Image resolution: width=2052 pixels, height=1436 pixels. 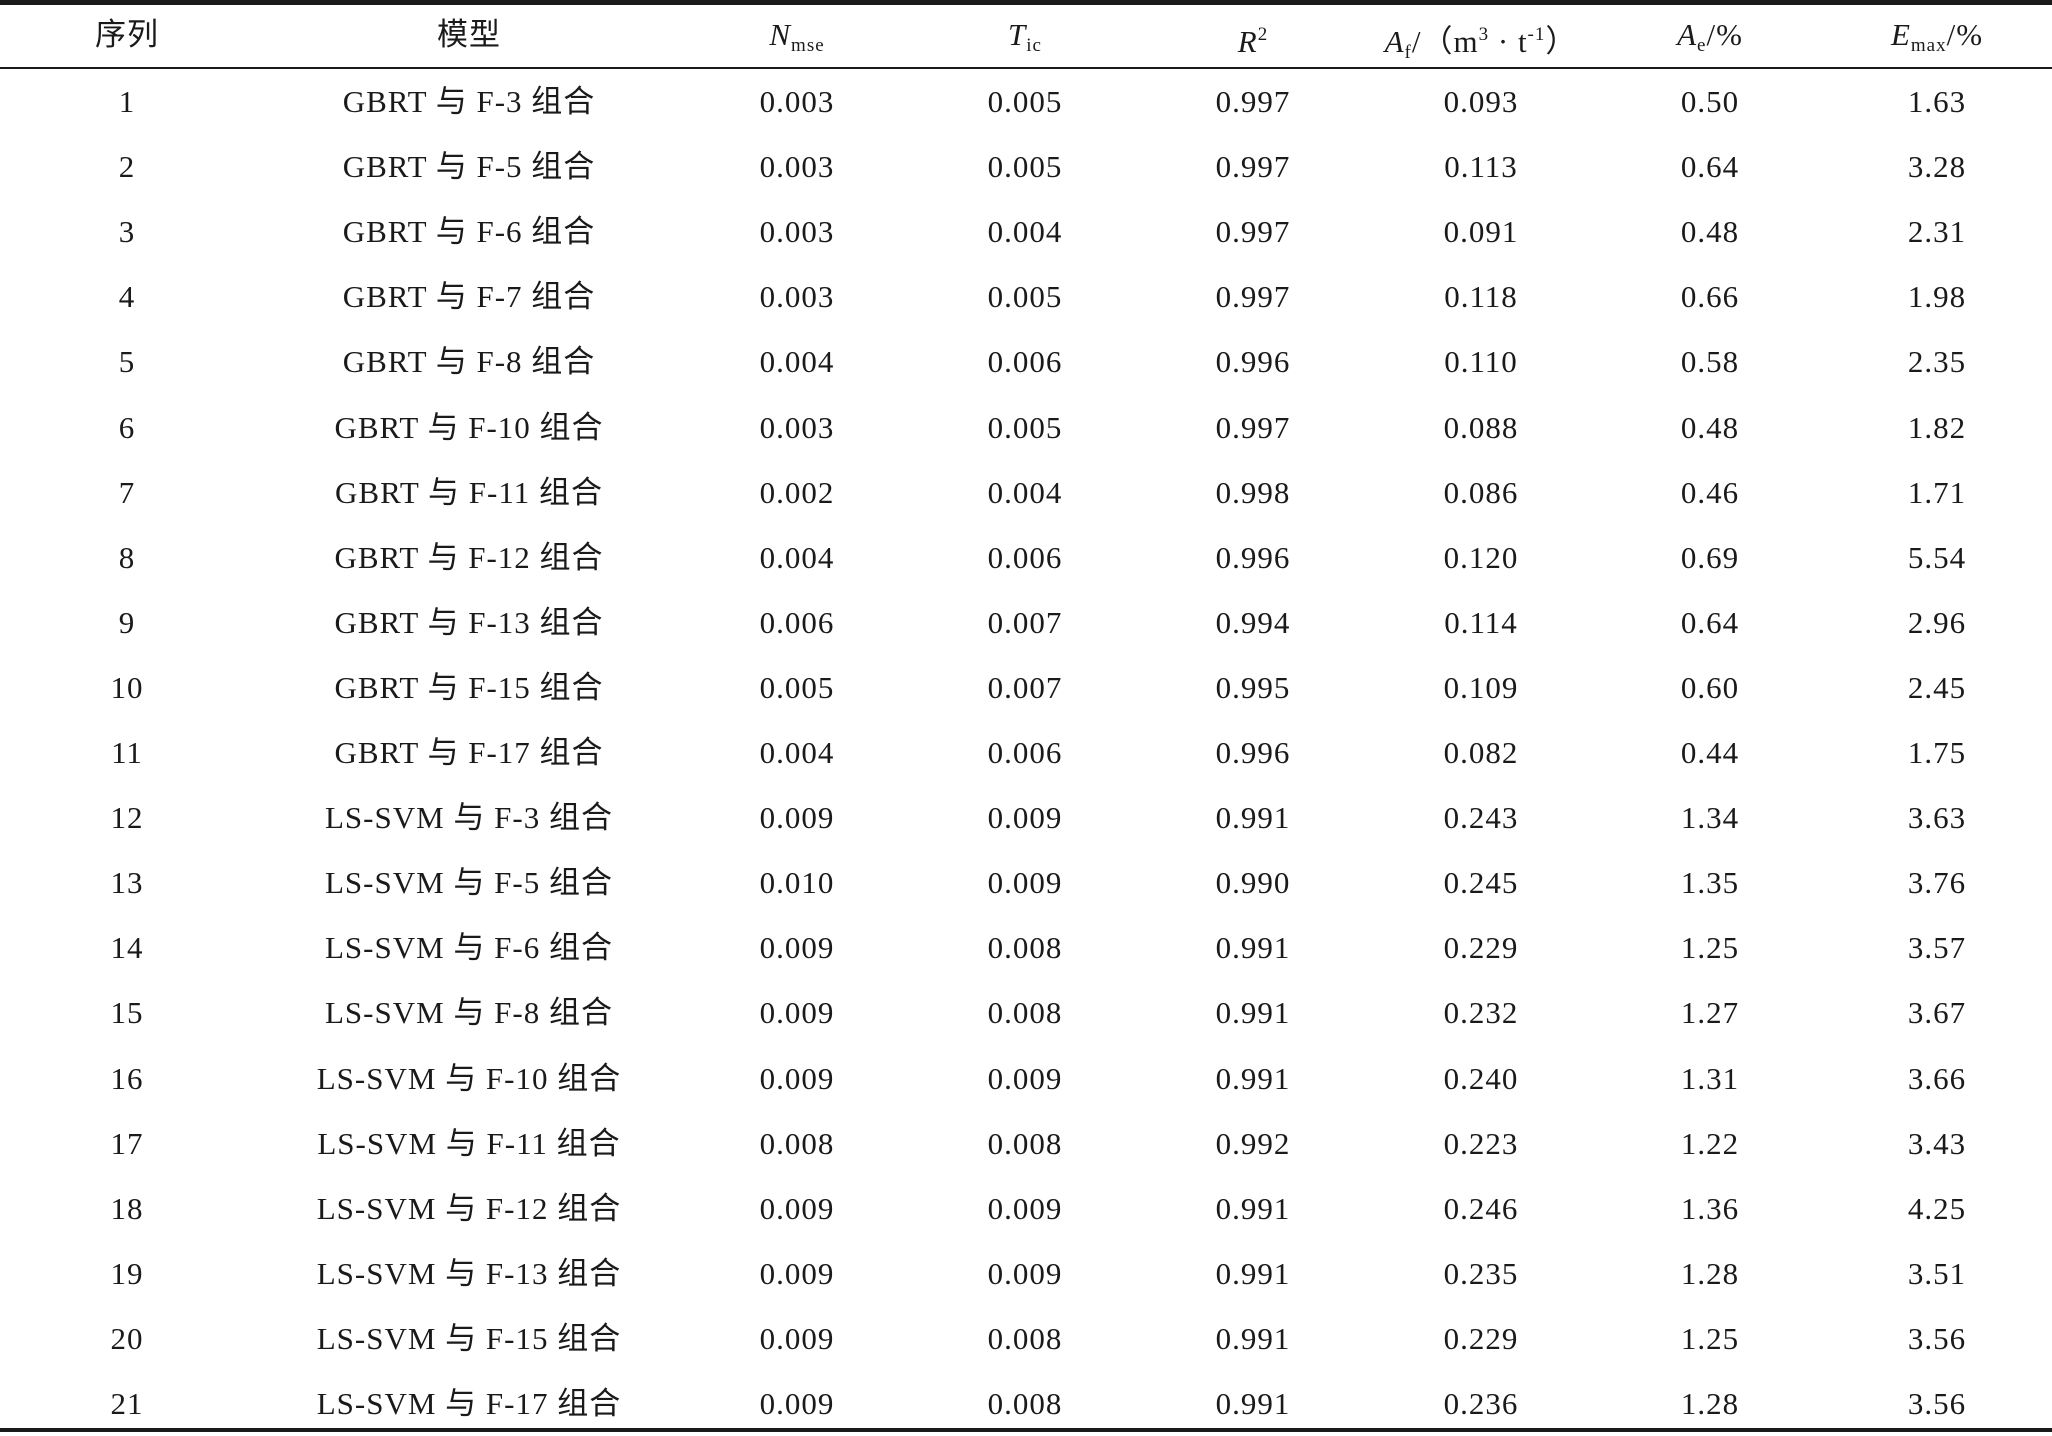 I want to click on cell-seq: 11, so click(x=127, y=752).